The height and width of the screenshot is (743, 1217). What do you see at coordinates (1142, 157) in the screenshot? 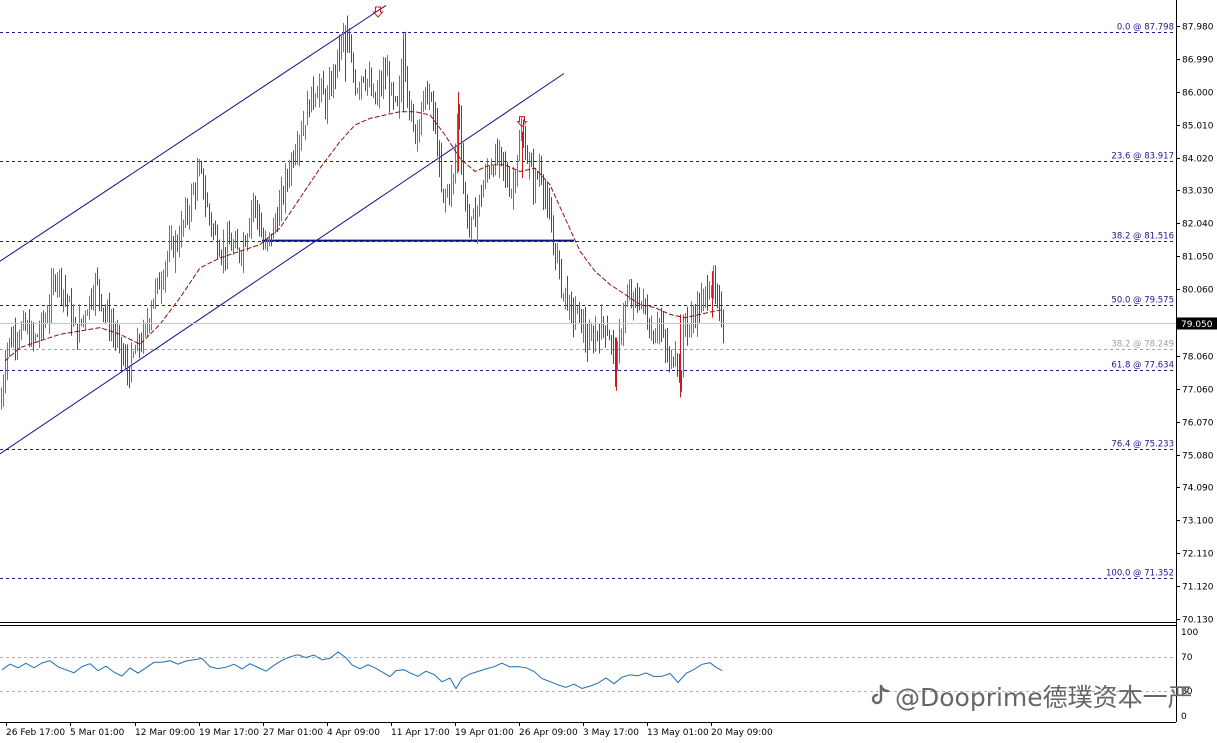
I see `fib-label: 23.6 @ 83.917` at bounding box center [1142, 157].